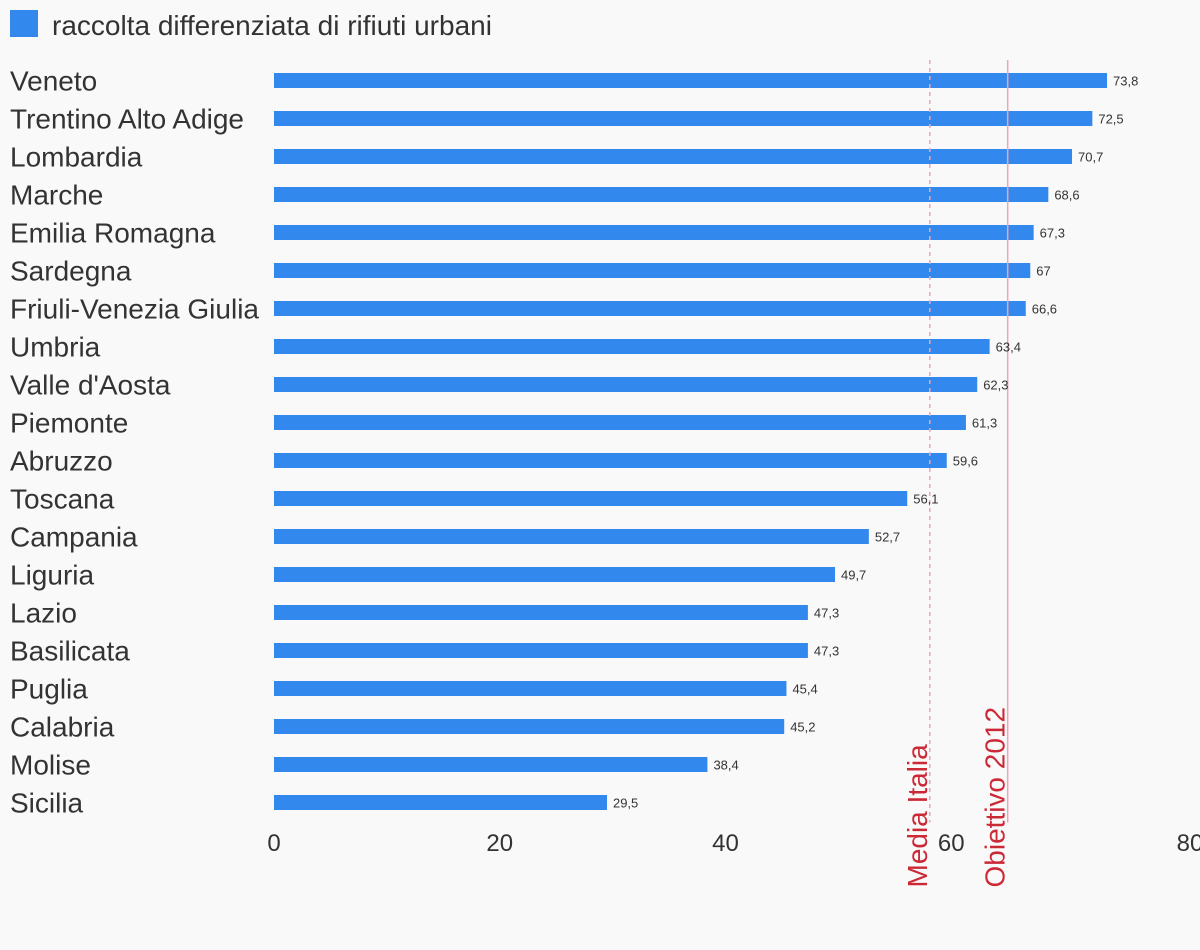 The width and height of the screenshot is (1200, 950). Describe the element at coordinates (956, 474) in the screenshot. I see `reference-lines: Media Italia Obiettivo 2012` at that location.